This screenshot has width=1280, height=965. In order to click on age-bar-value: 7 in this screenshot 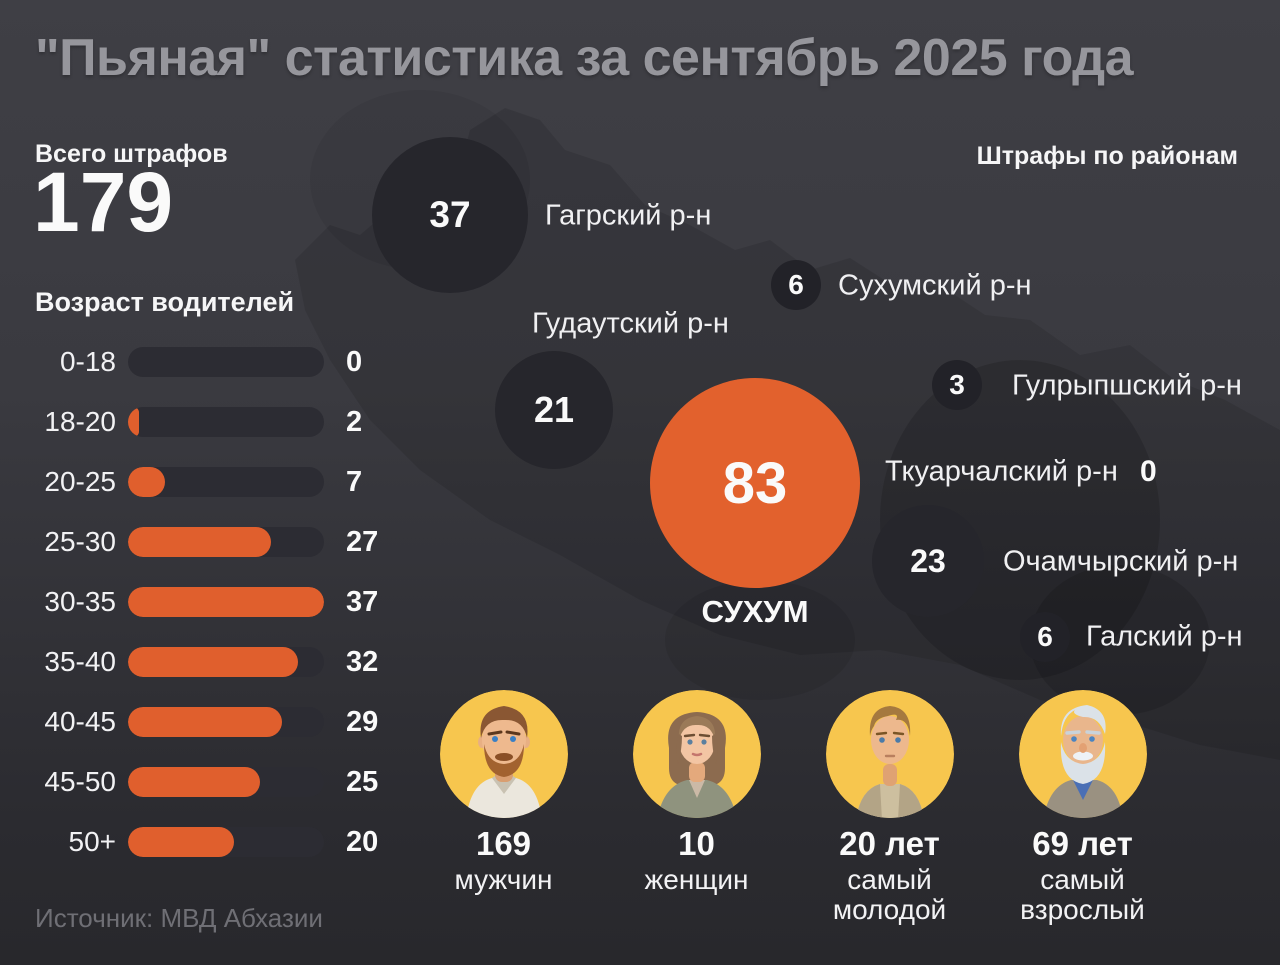, I will do `click(354, 481)`.